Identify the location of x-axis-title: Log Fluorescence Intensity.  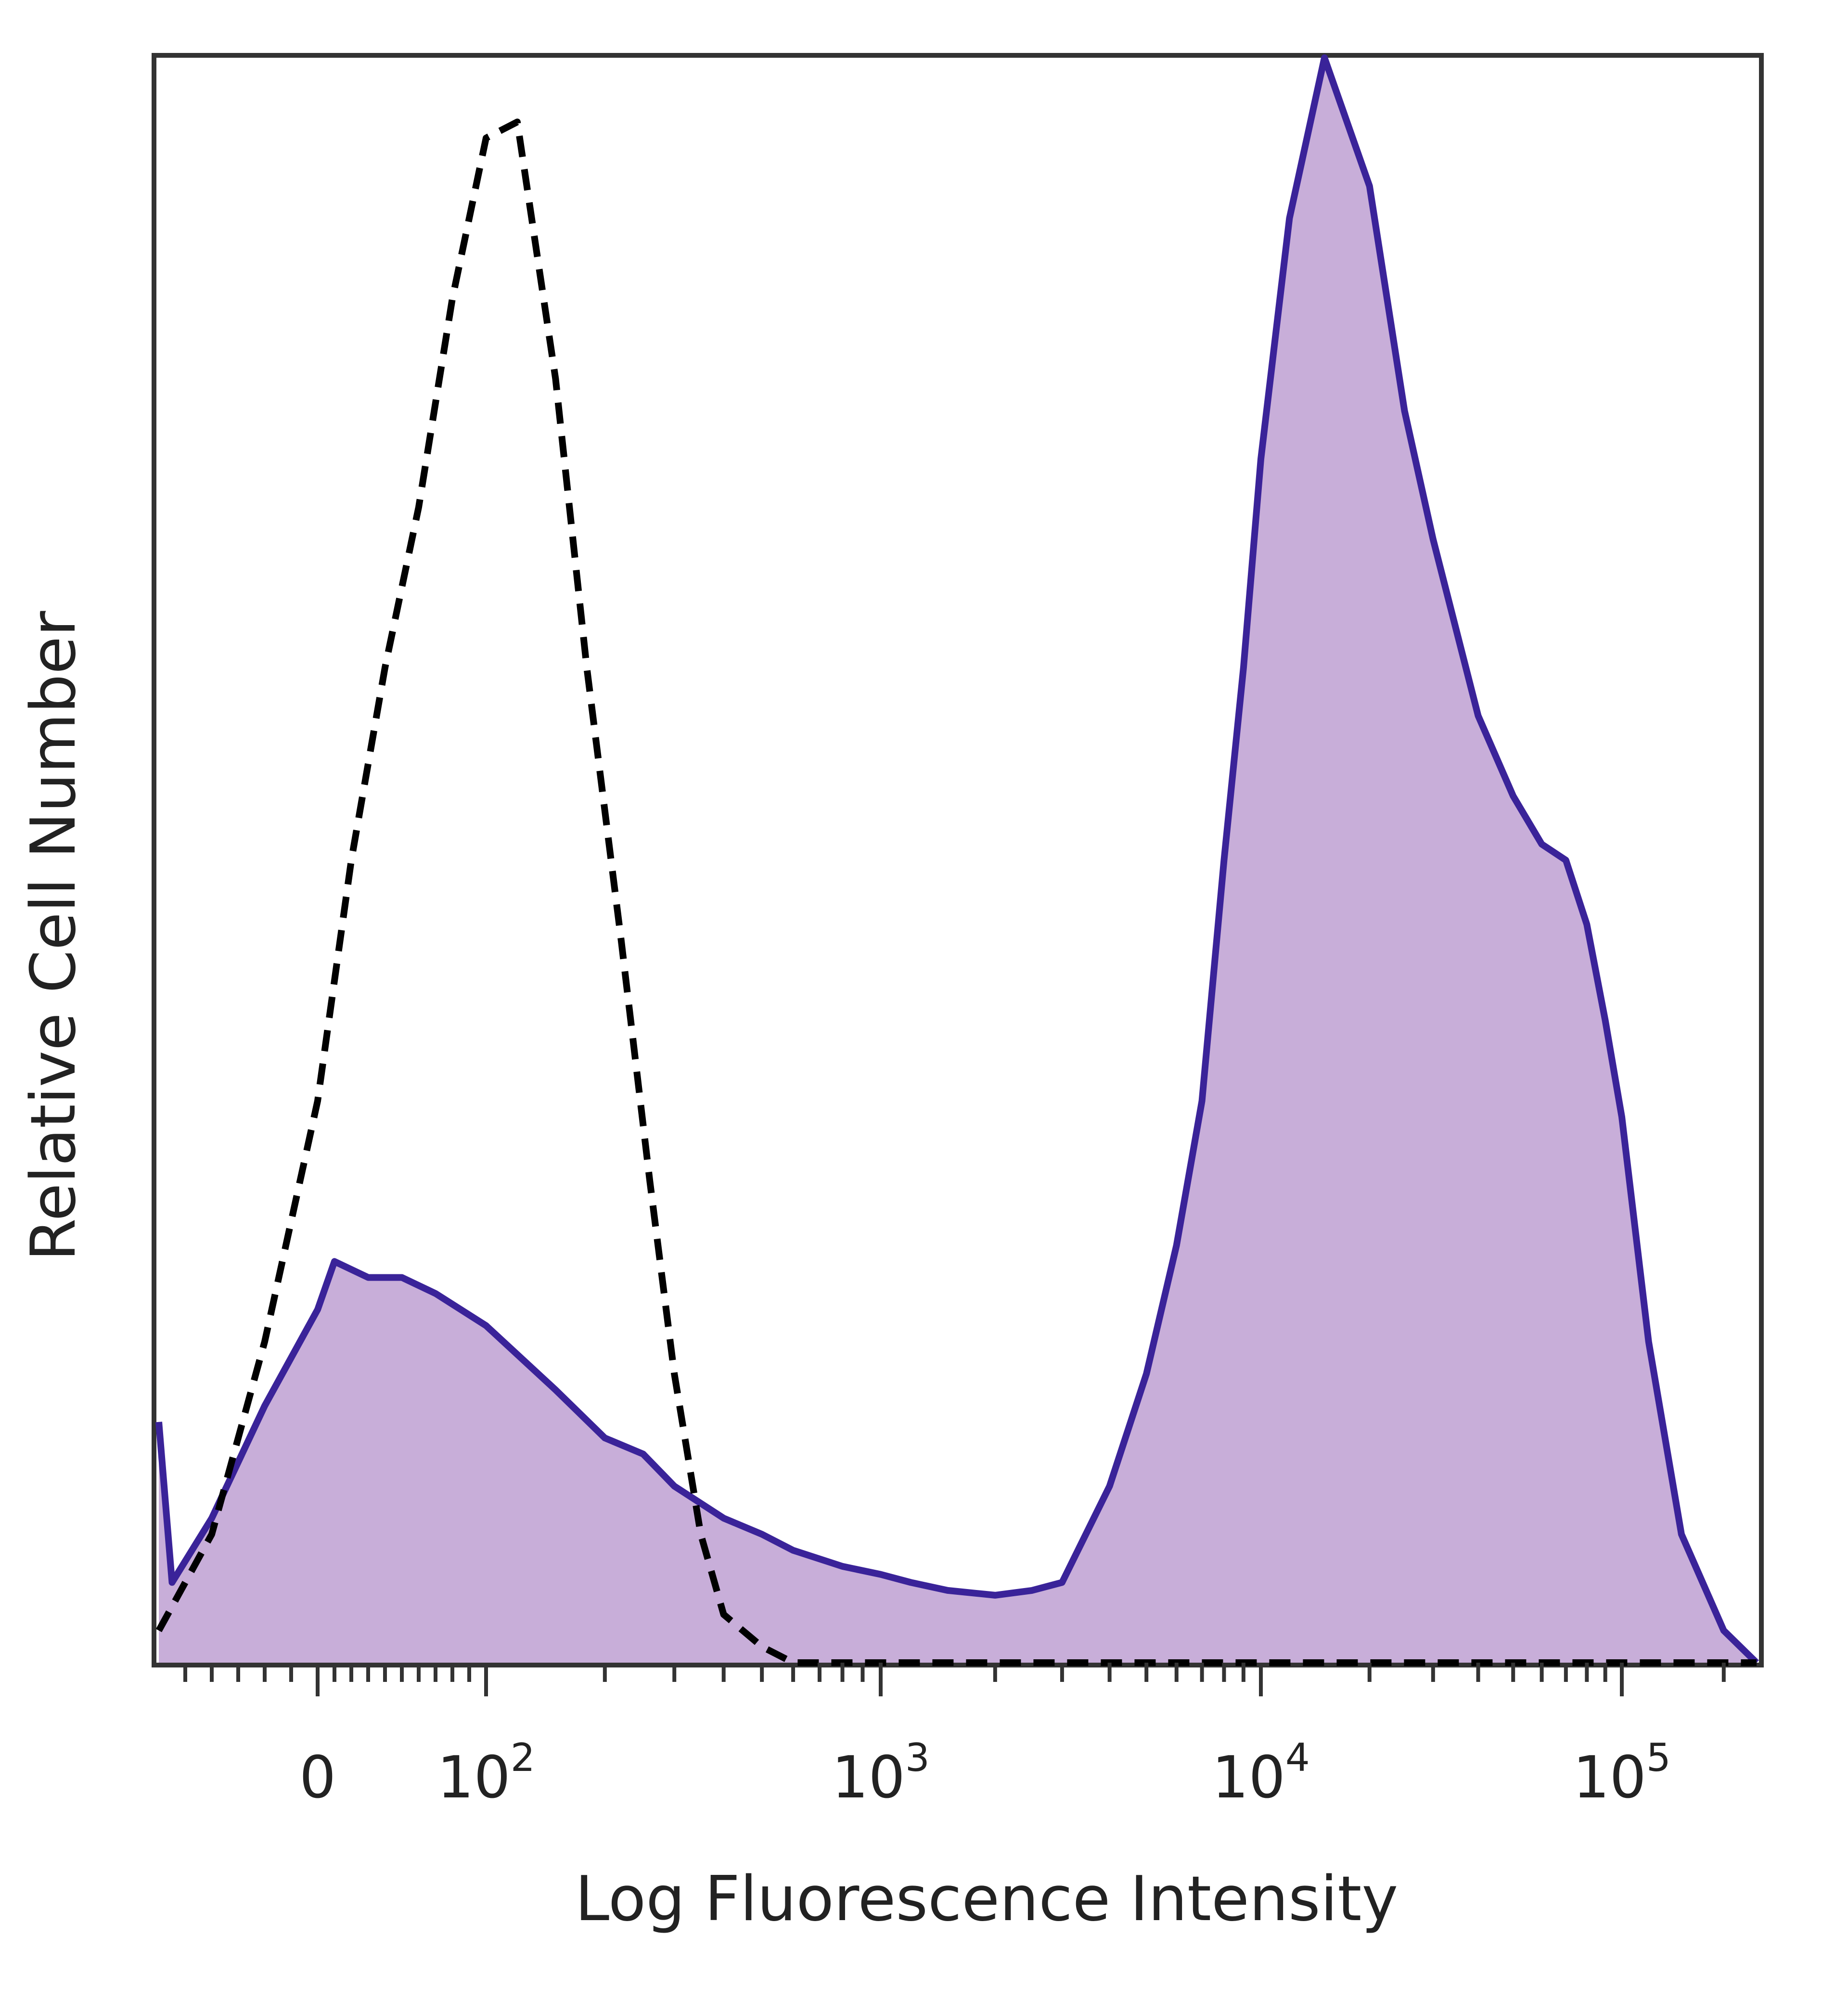
(986, 1899).